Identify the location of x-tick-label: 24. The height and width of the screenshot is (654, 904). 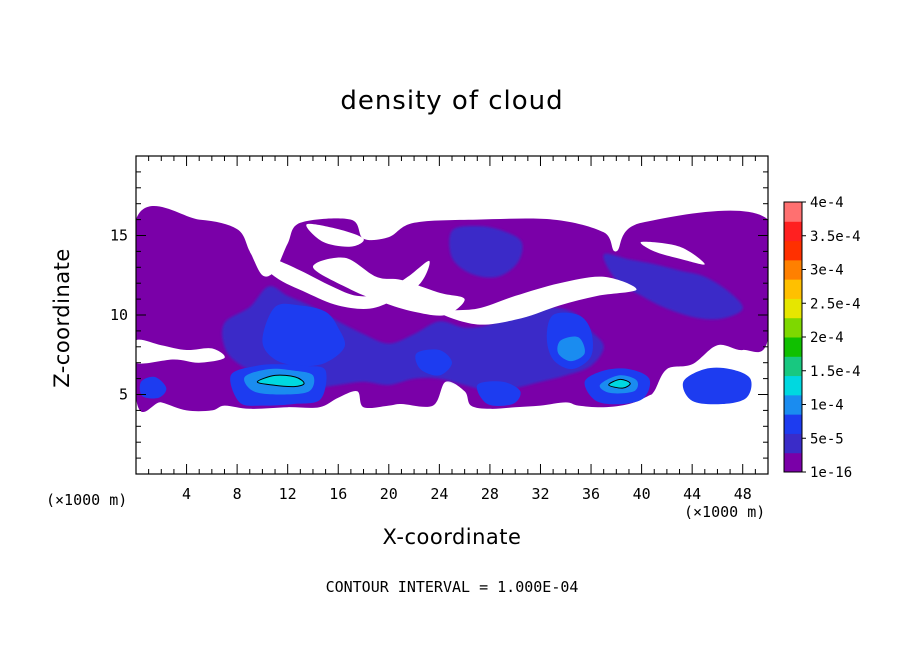
(439, 494).